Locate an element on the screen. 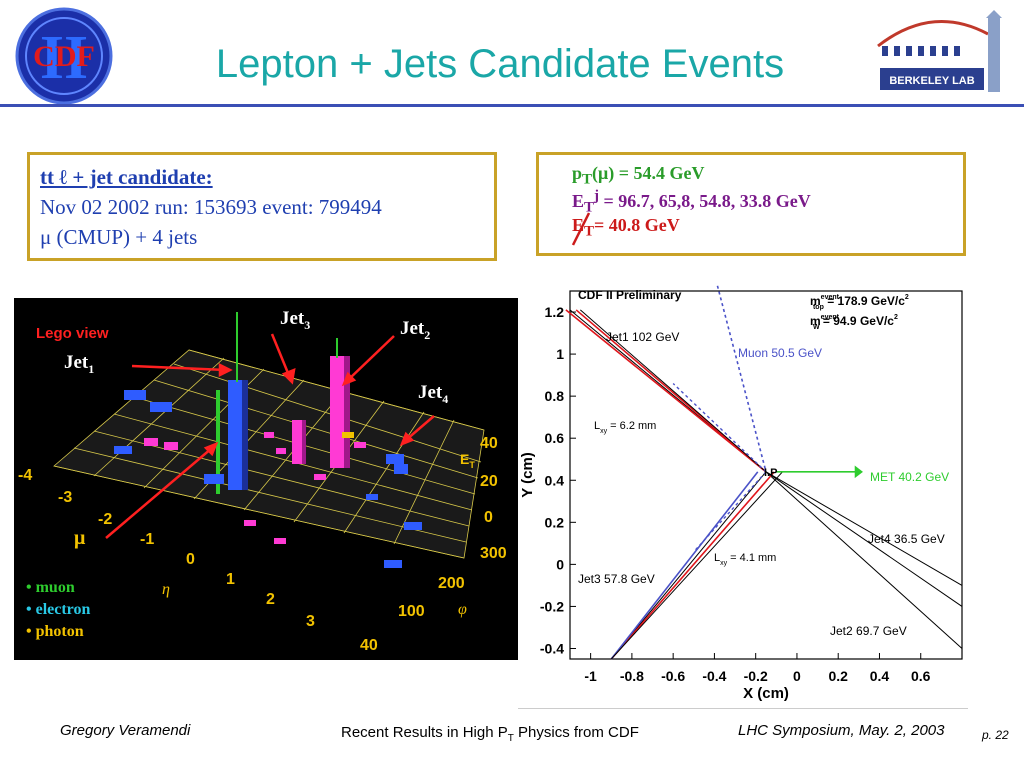 The image size is (1024, 768). y-tick-label: -0.2 is located at coordinates (552, 606).